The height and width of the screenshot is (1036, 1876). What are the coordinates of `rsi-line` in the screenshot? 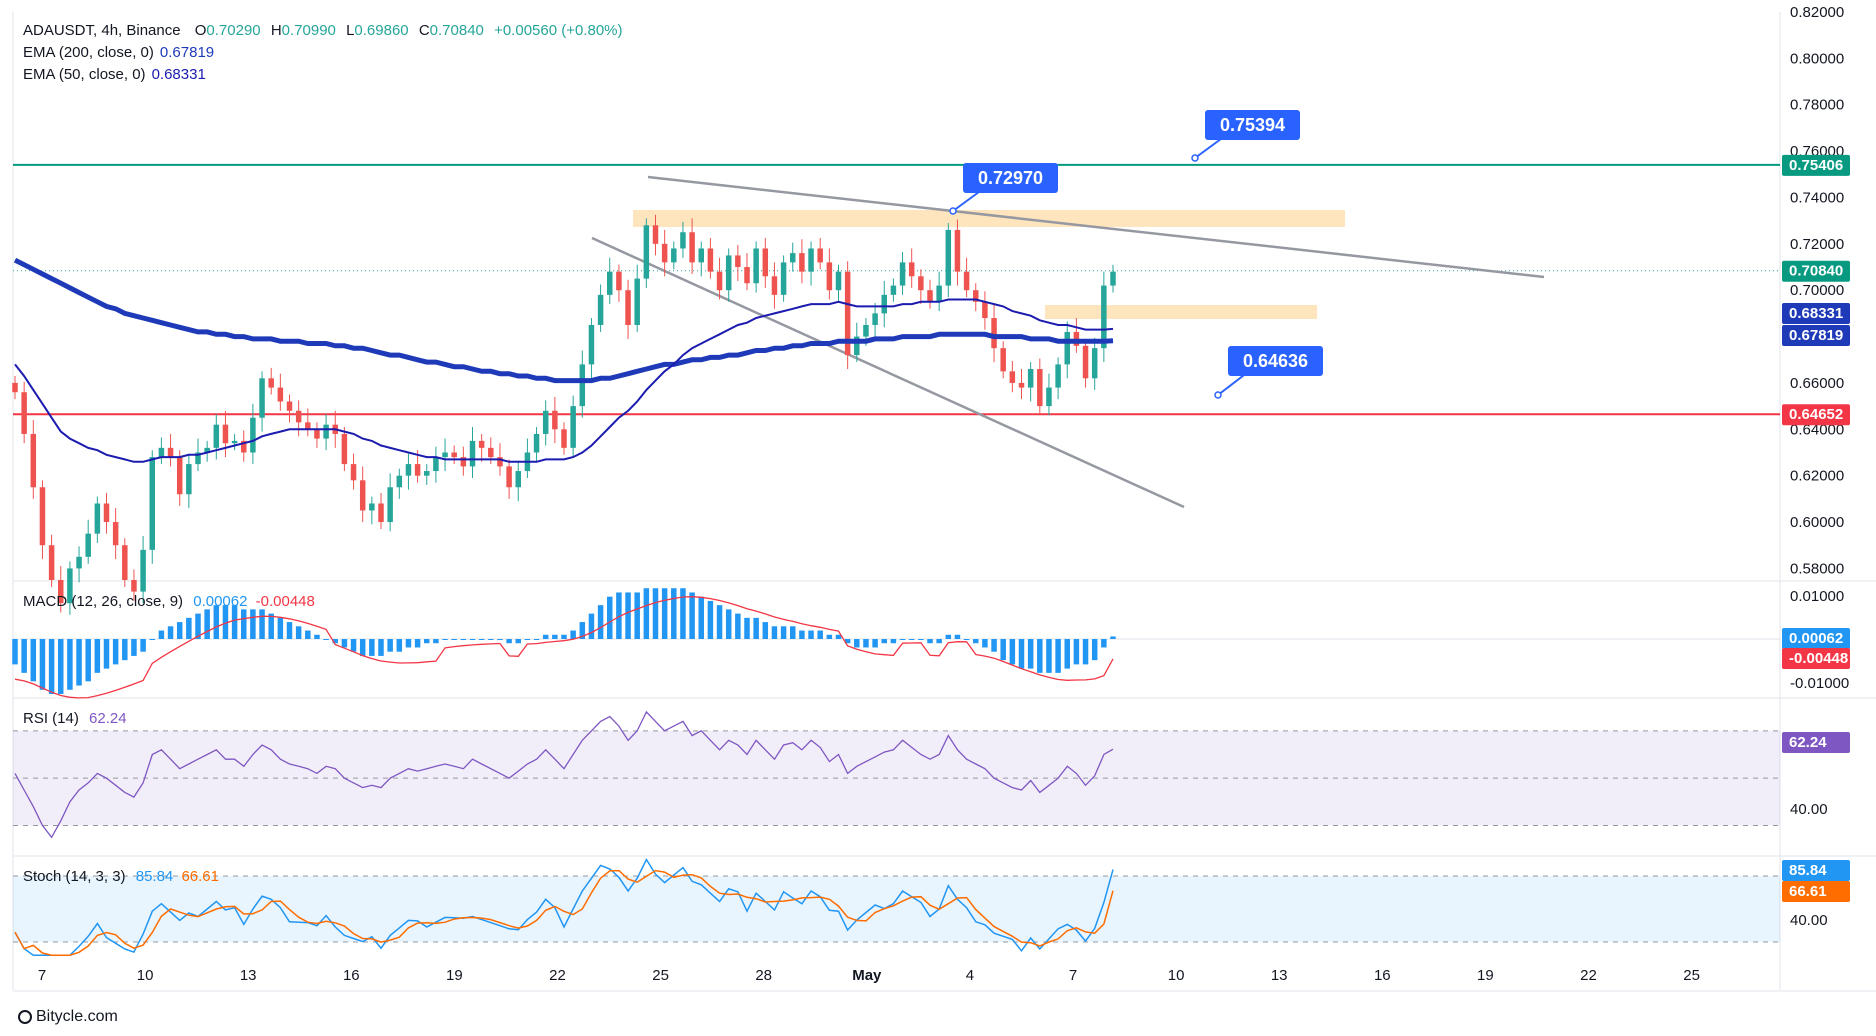 It's located at (564, 774).